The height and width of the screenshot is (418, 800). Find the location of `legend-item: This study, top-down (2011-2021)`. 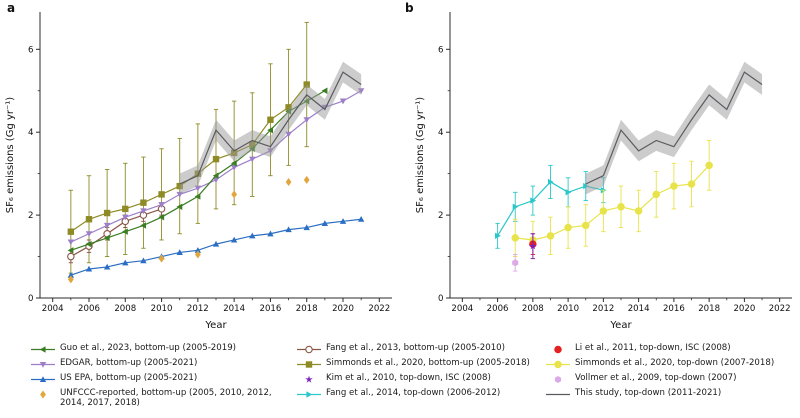

legend-item: This study, top-down (2011-2021) is located at coordinates (670, 394).